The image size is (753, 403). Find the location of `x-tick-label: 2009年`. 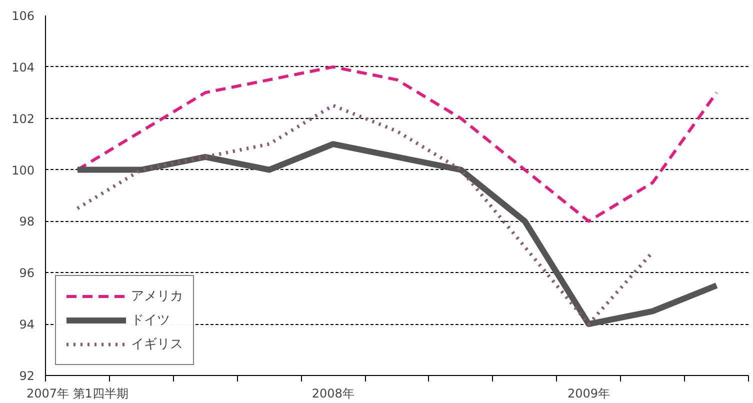

x-tick-label: 2009年 is located at coordinates (588, 393).